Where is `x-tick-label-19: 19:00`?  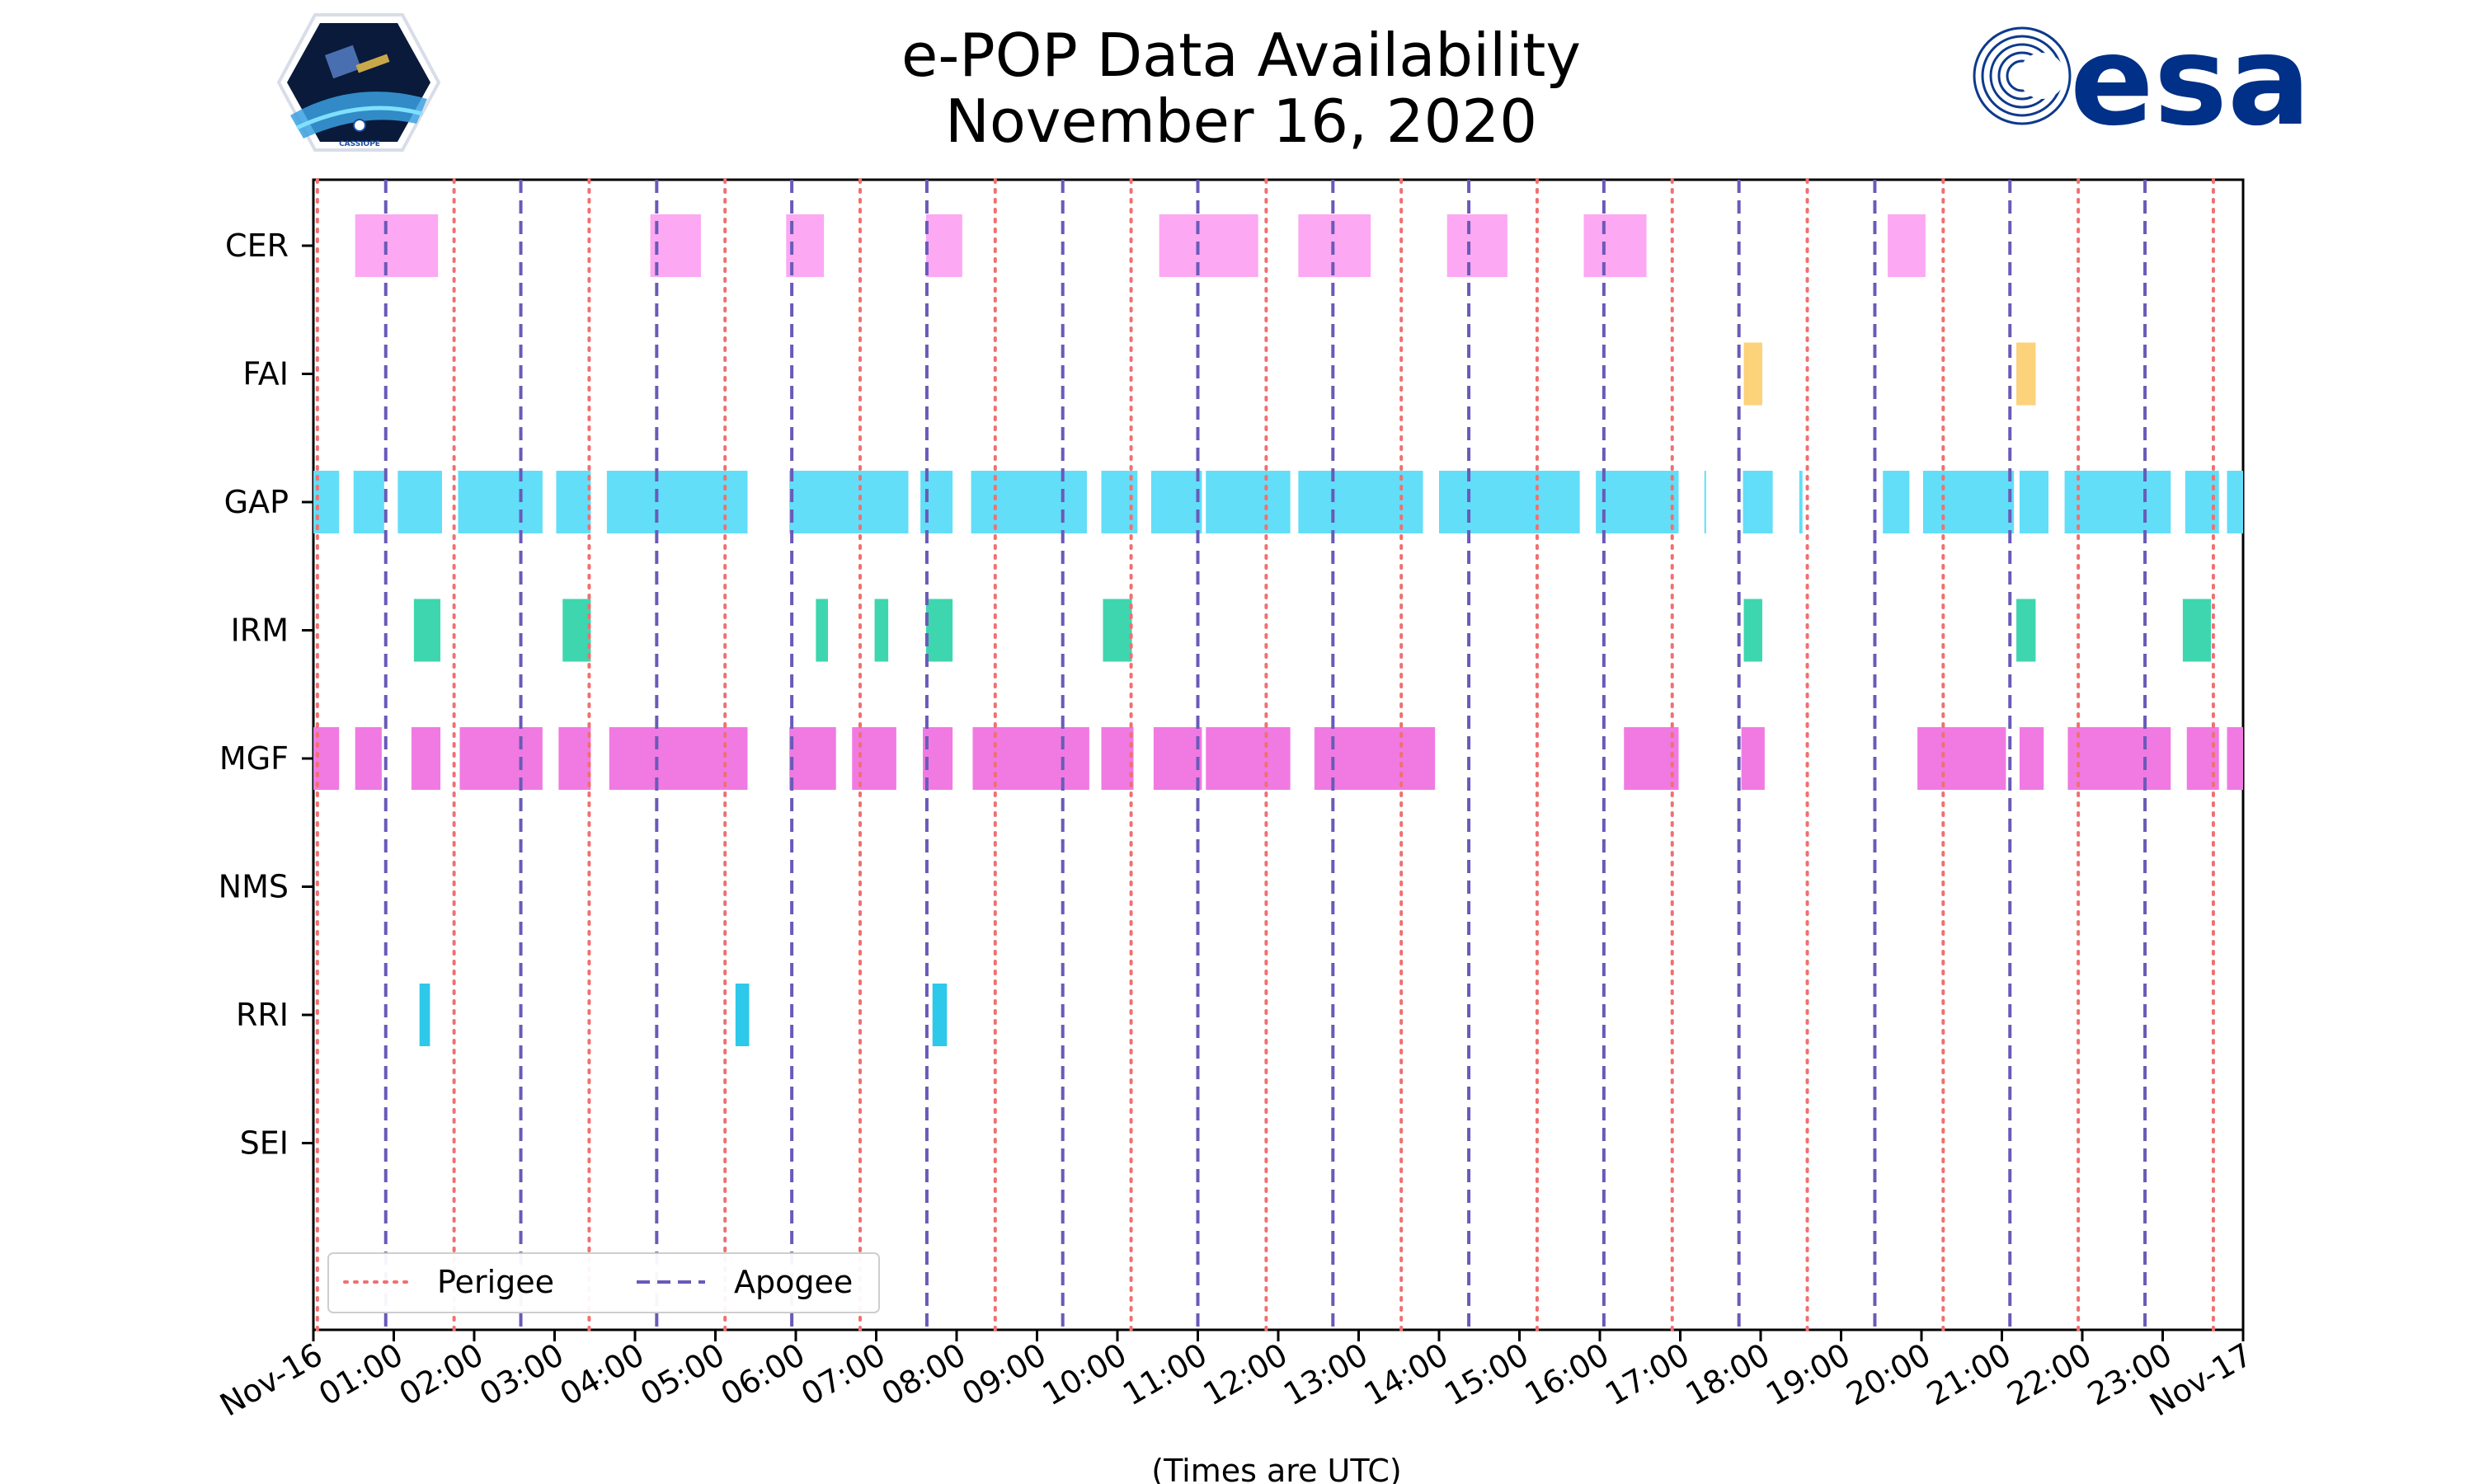 x-tick-label-19: 19:00 is located at coordinates (1808, 1374).